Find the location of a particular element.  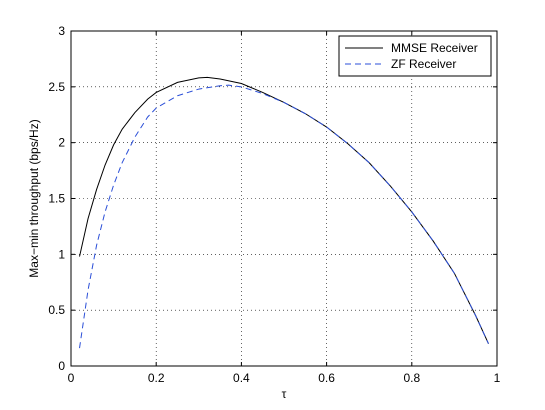

x-tick-label: 0.8 is located at coordinates (411, 378).